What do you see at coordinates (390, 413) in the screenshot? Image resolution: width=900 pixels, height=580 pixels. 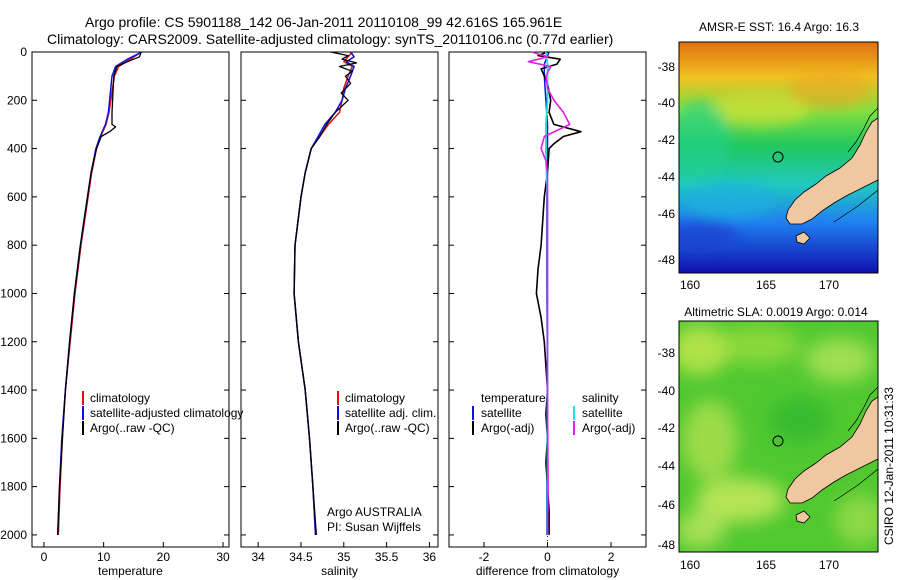 I see `legend-label: satellite adj. clim.` at bounding box center [390, 413].